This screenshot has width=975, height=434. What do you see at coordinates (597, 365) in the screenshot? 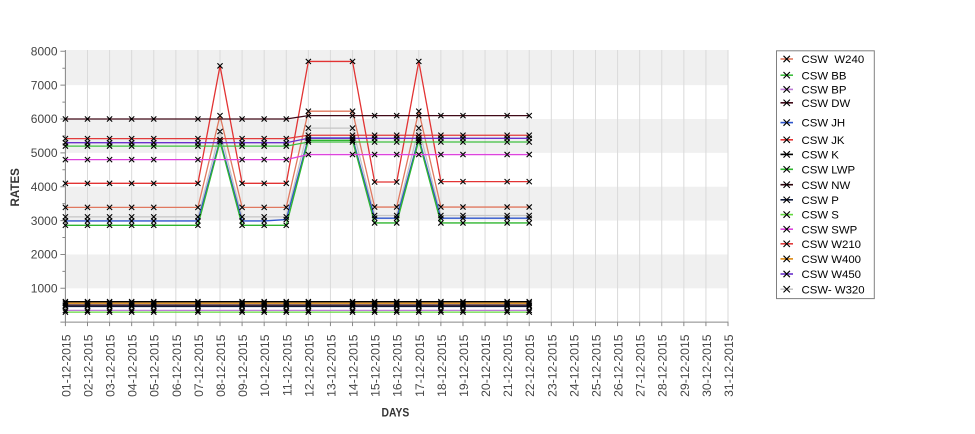
I see `svg-text: 25-12-2015` at bounding box center [597, 365].